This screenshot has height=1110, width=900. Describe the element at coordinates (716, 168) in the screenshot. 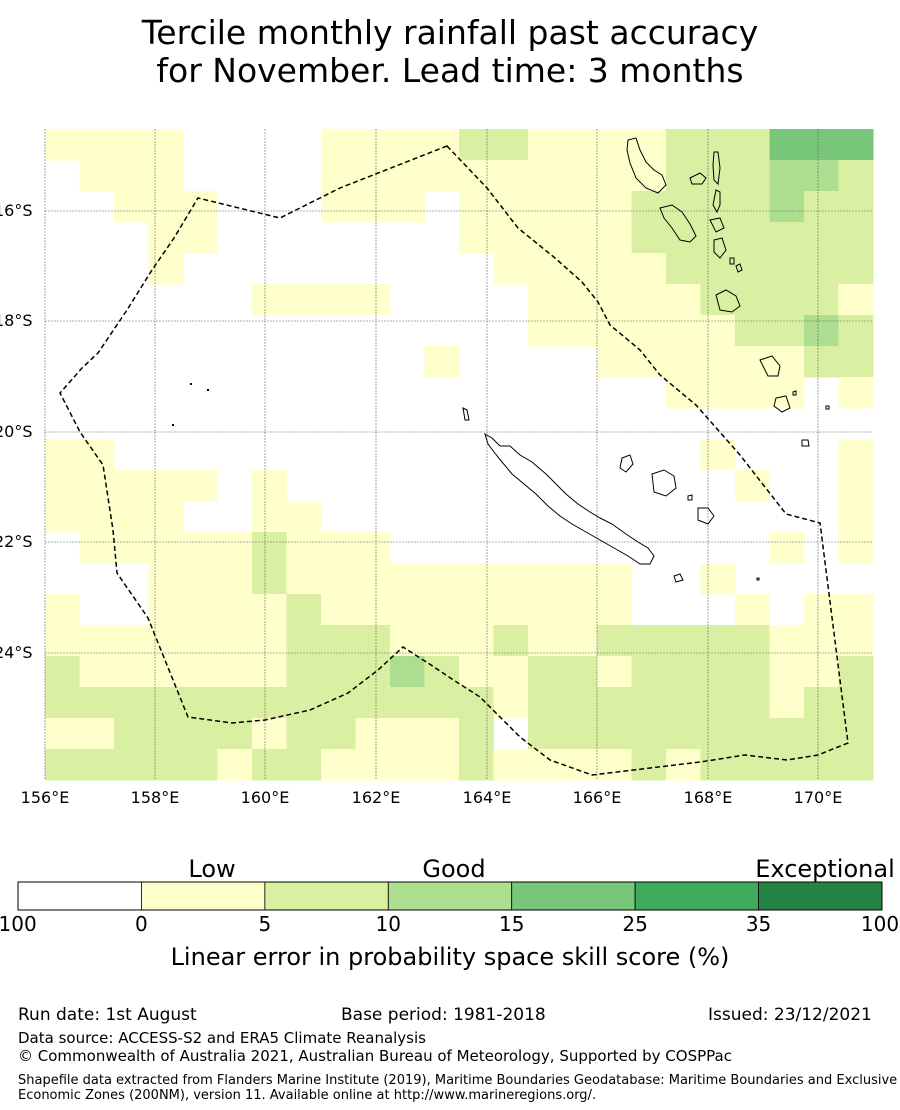

I see `island-maewo` at that location.